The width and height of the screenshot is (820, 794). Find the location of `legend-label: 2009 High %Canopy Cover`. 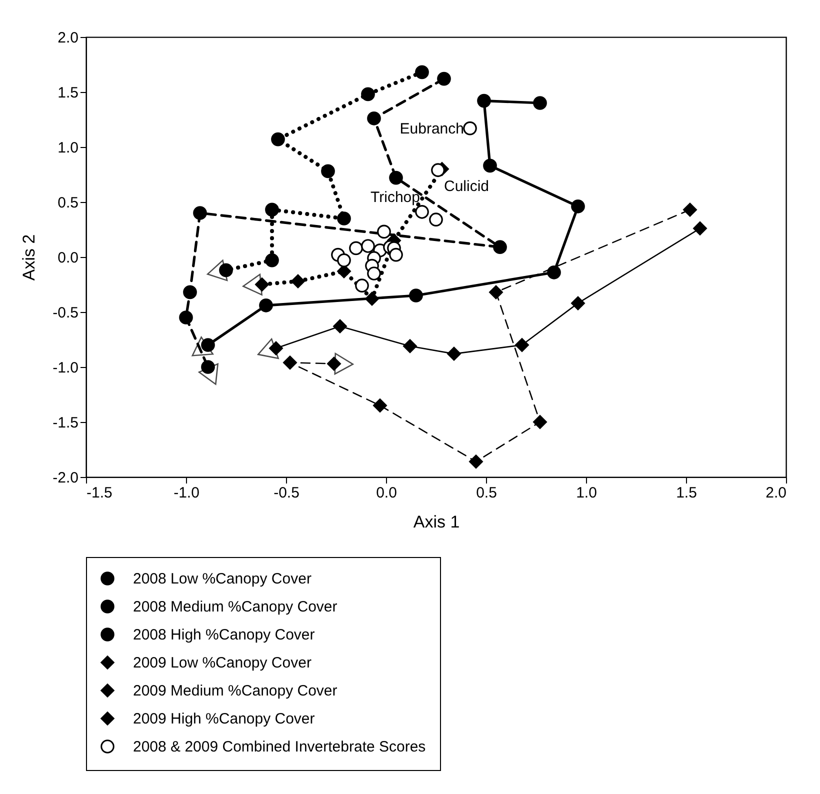

legend-label: 2009 High %Canopy Cover is located at coordinates (224, 719).